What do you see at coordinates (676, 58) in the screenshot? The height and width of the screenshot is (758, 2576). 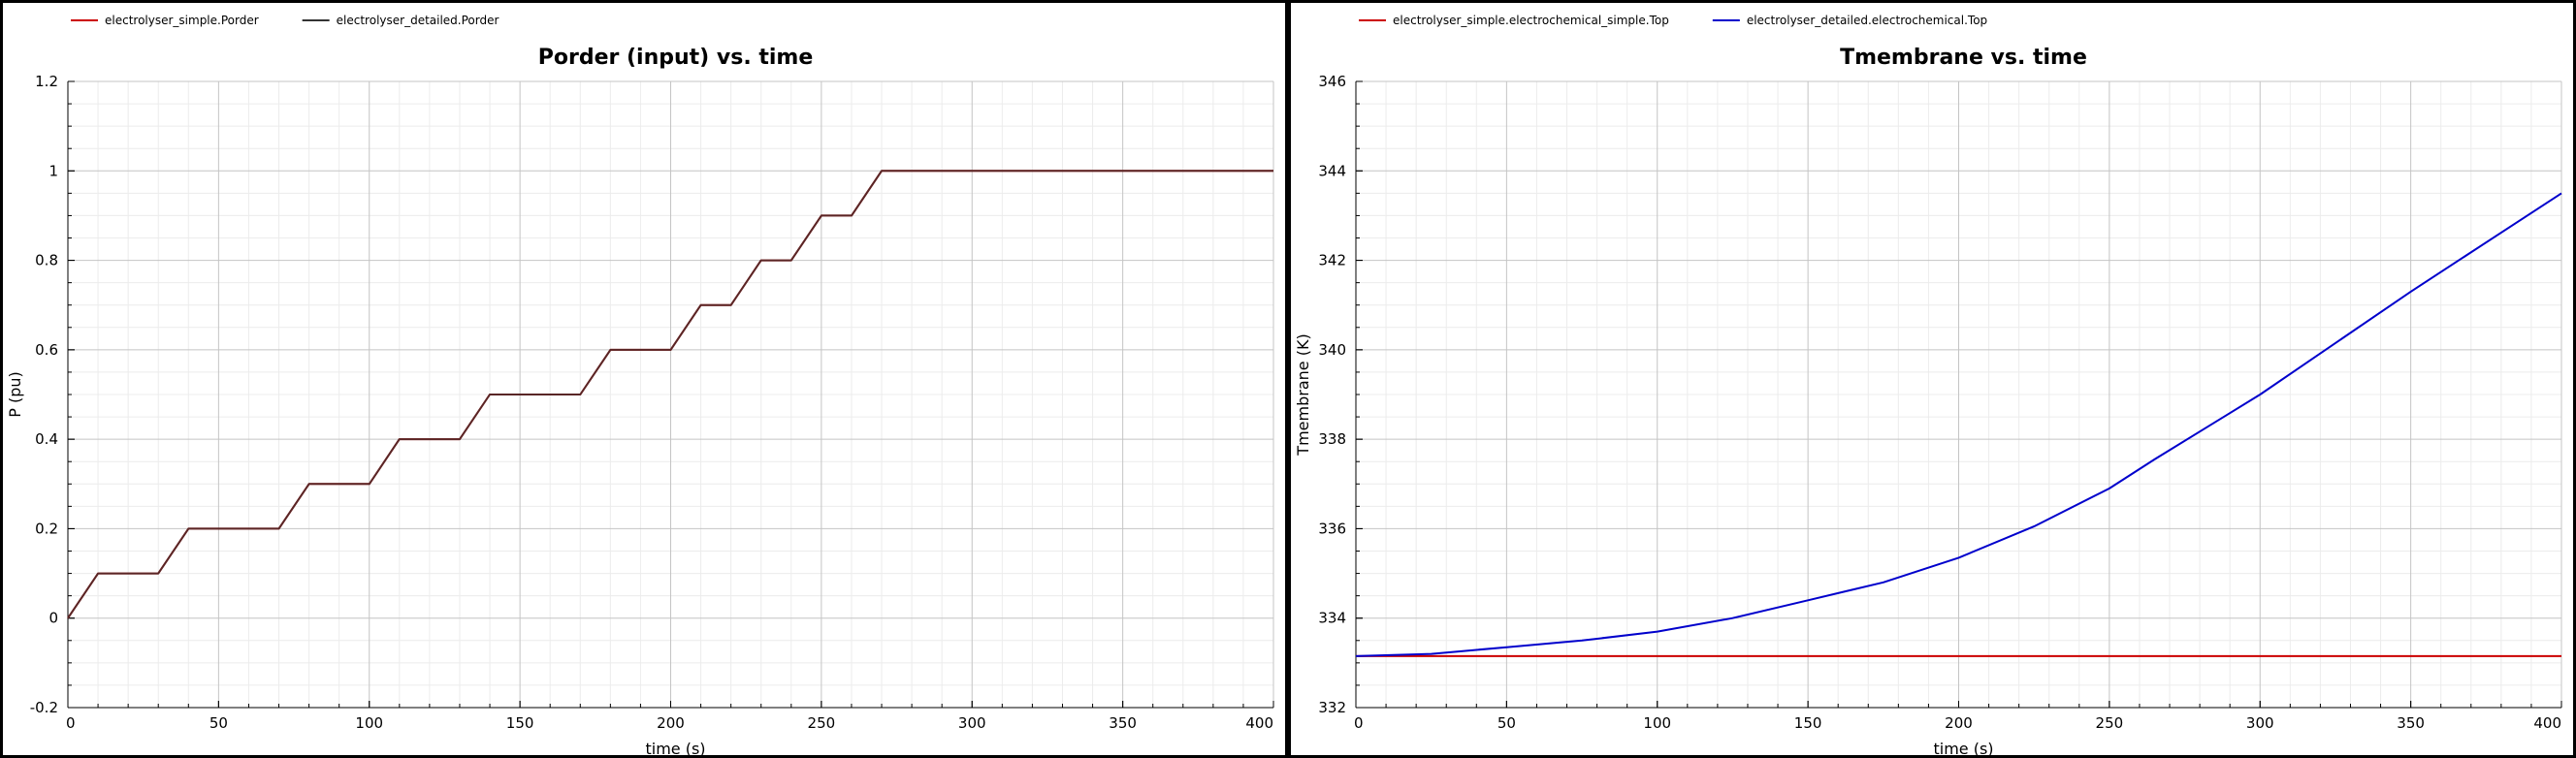 I see `chart-title: Porder (input) vs. time` at bounding box center [676, 58].